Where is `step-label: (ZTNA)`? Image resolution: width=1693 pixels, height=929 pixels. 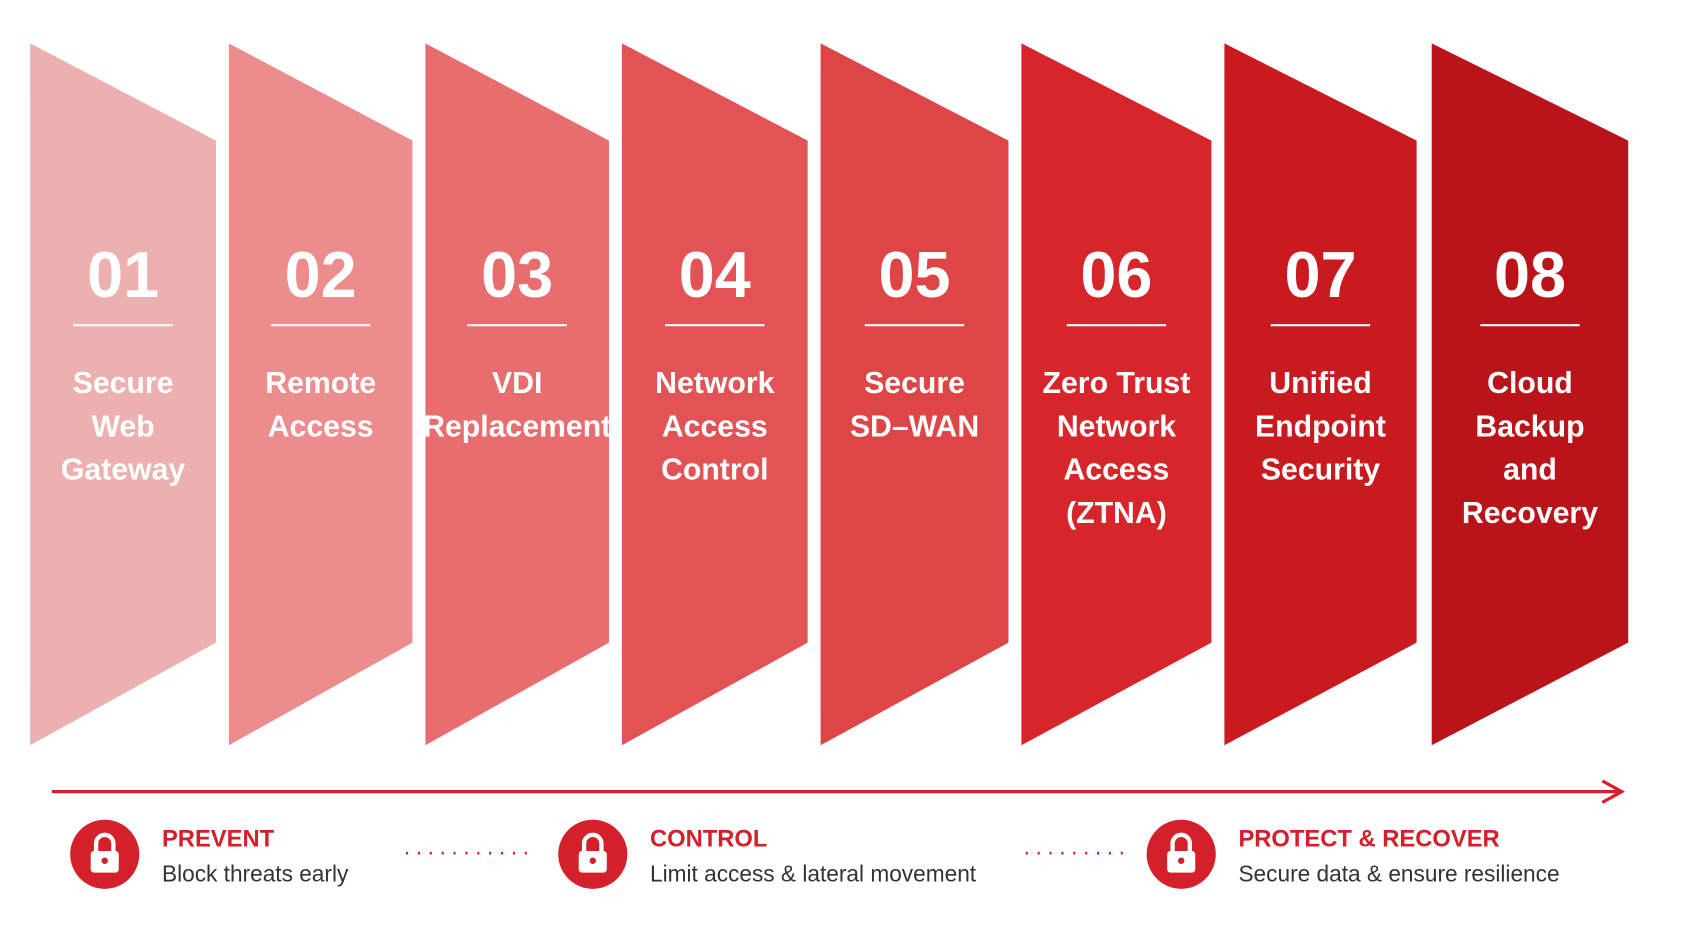 step-label: (ZTNA) is located at coordinates (1116, 513).